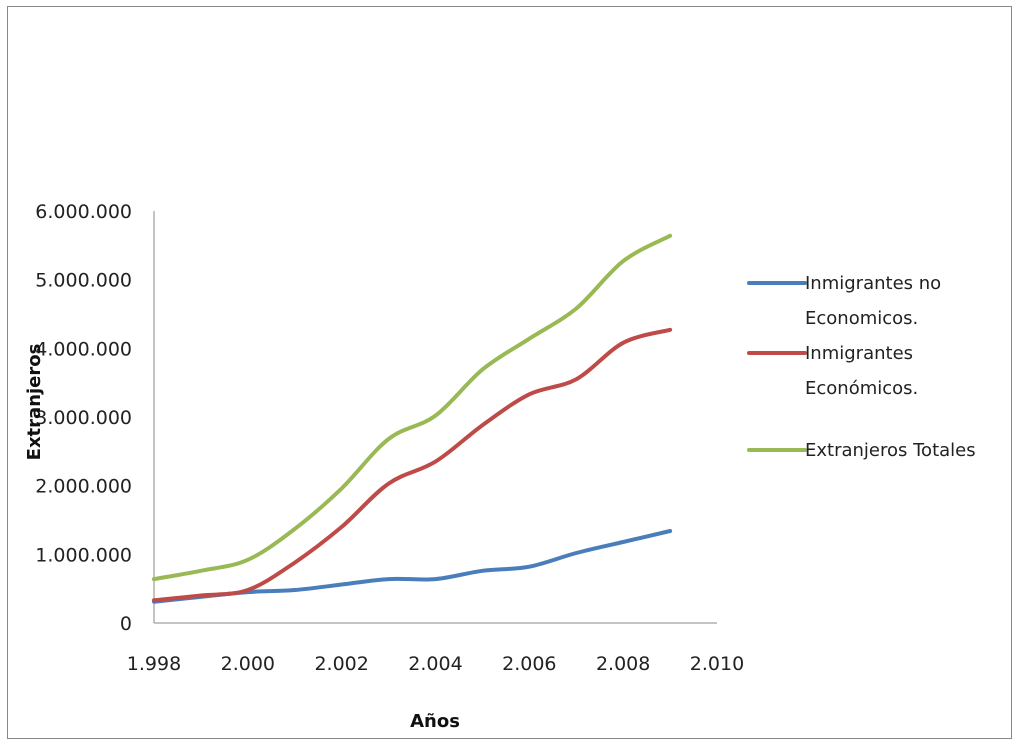 This screenshot has width=1019, height=745. Describe the element at coordinates (248, 664) in the screenshot. I see `x-tick-label: 2.000` at that location.